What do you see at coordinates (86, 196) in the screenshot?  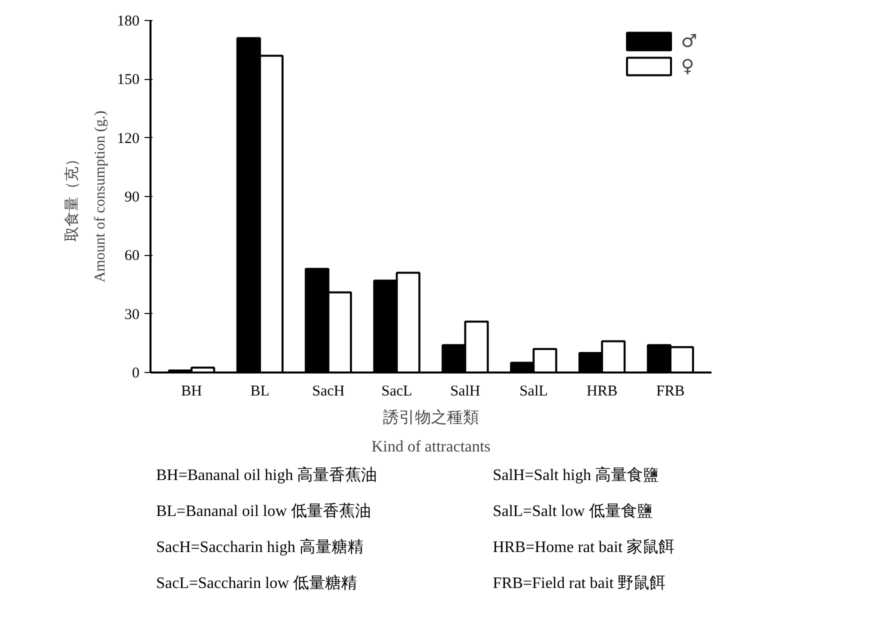 I see `y-axis-title: Amount of consumption (g.) 取食量（克）` at bounding box center [86, 196].